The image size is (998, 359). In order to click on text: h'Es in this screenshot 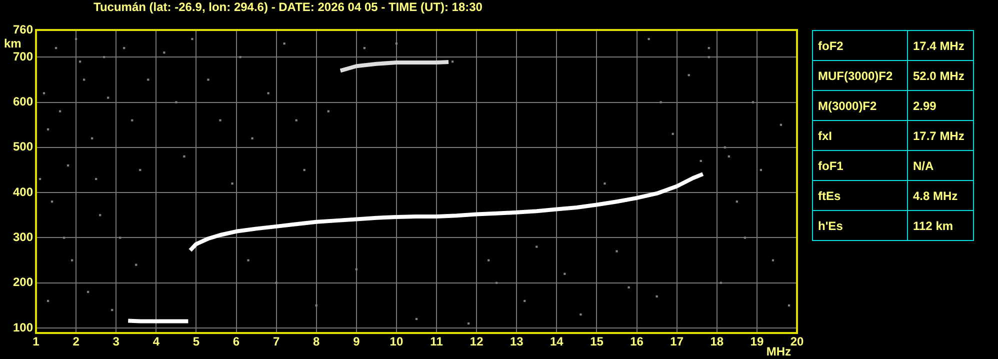, I will do `click(860, 225)`.